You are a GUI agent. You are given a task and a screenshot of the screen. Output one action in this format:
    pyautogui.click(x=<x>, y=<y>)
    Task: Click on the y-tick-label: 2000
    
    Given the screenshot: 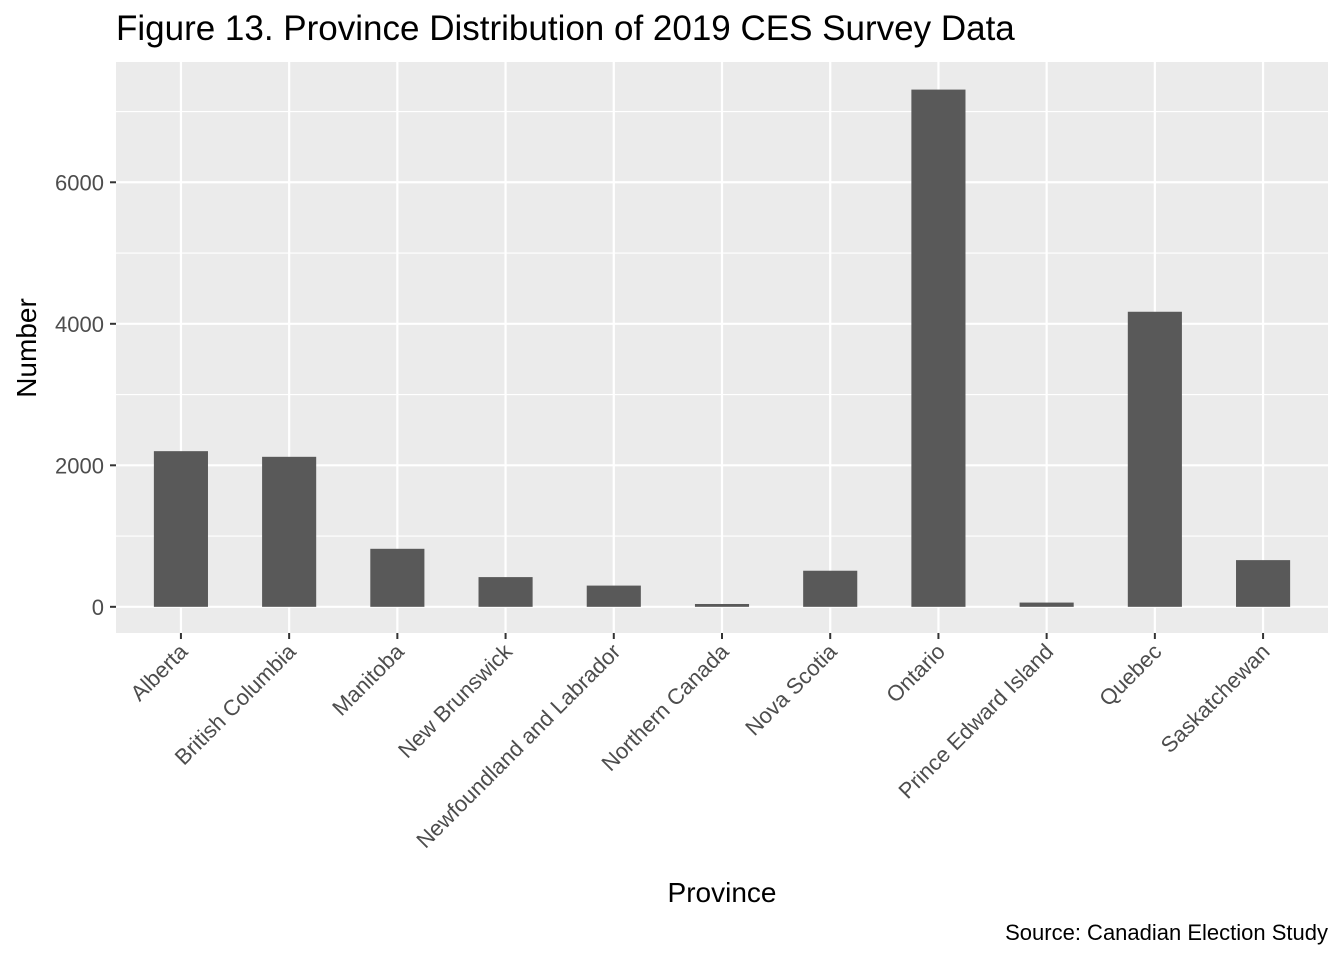 What is the action you would take?
    pyautogui.click(x=79, y=465)
    